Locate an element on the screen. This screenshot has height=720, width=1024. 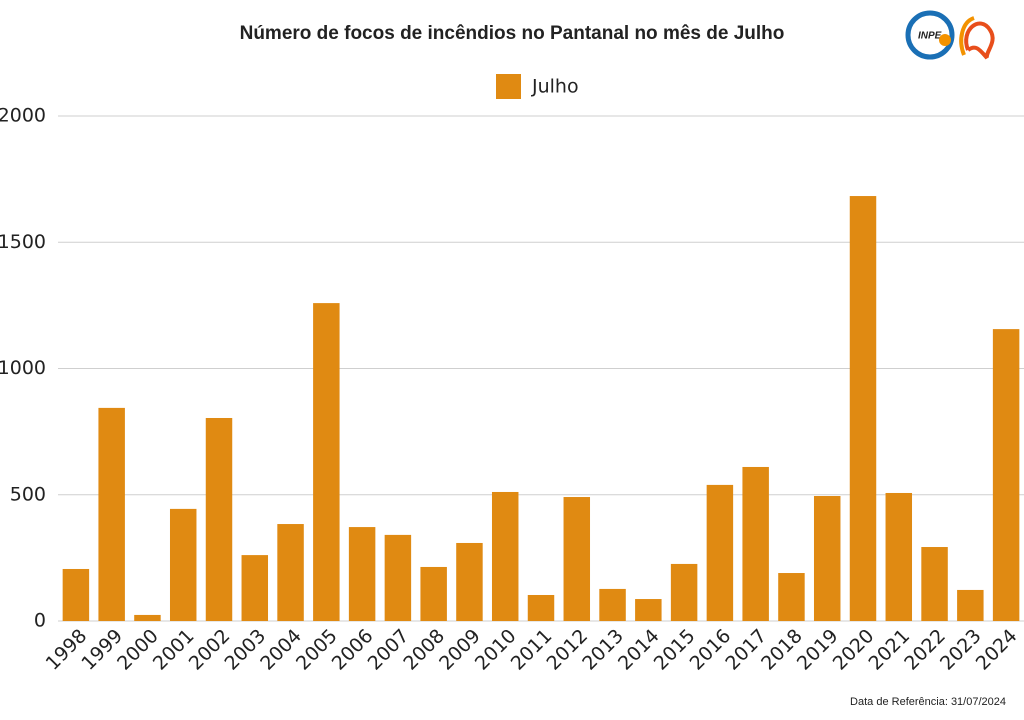
y-tick-label: 1000 is located at coordinates (23, 368).